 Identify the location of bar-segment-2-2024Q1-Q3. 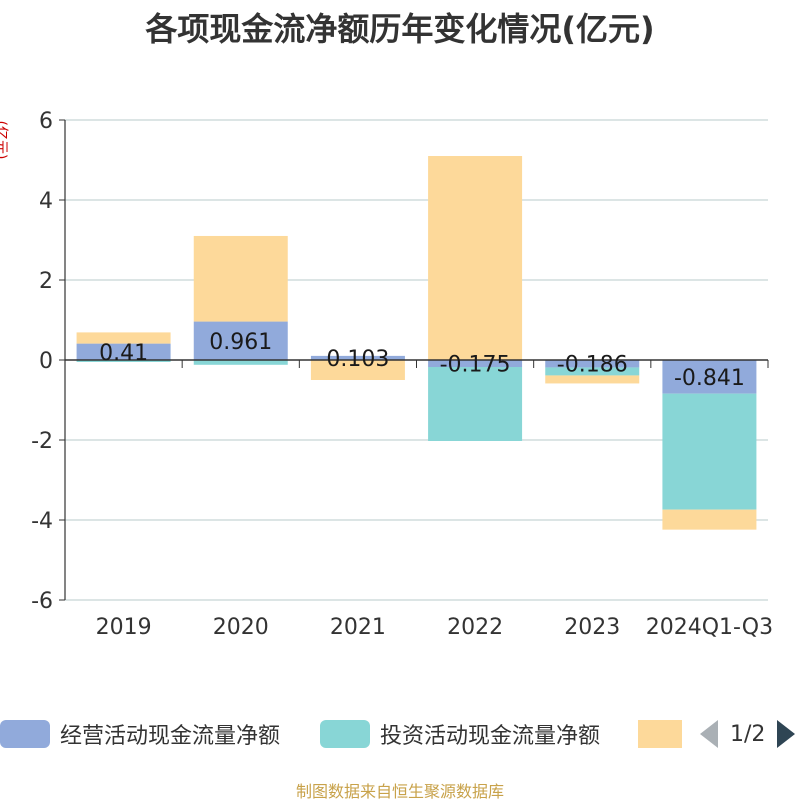
(709, 451).